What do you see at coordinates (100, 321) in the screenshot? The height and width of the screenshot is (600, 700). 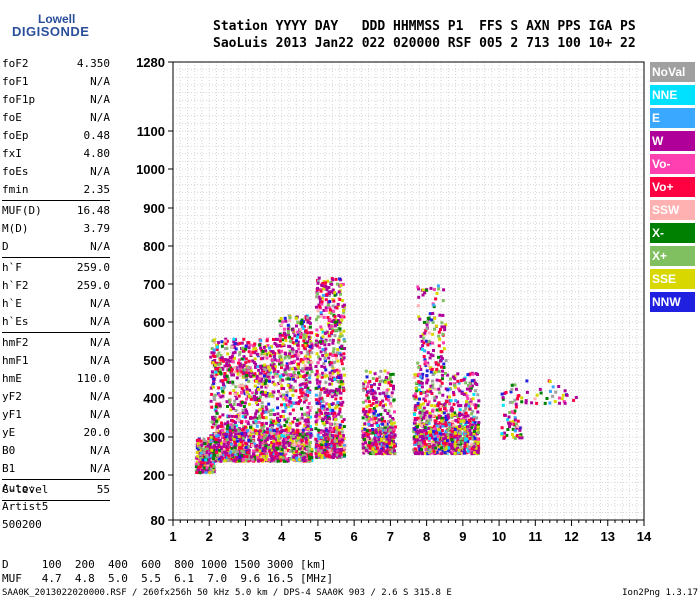 I see `param-value: N/A` at bounding box center [100, 321].